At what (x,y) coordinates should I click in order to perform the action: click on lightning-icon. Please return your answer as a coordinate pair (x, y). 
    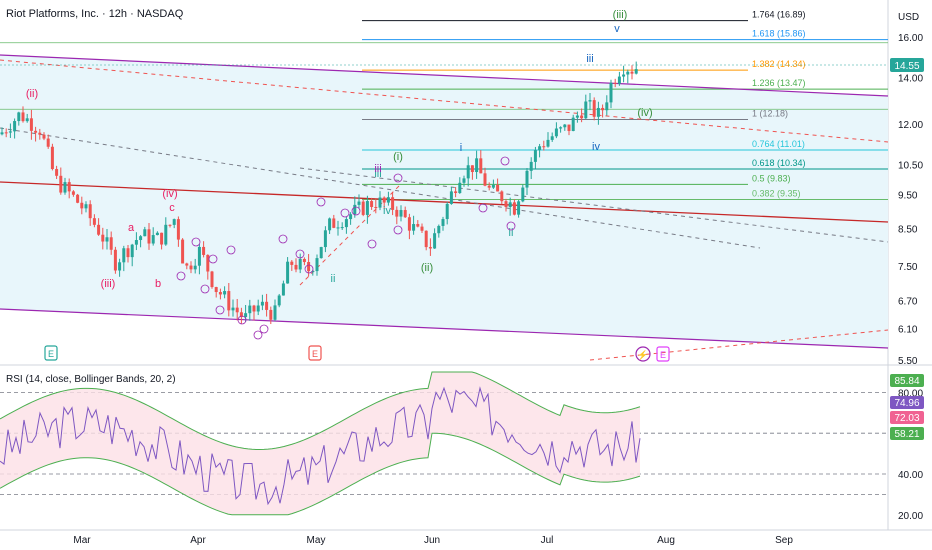
    Looking at the image, I should click on (643, 354).